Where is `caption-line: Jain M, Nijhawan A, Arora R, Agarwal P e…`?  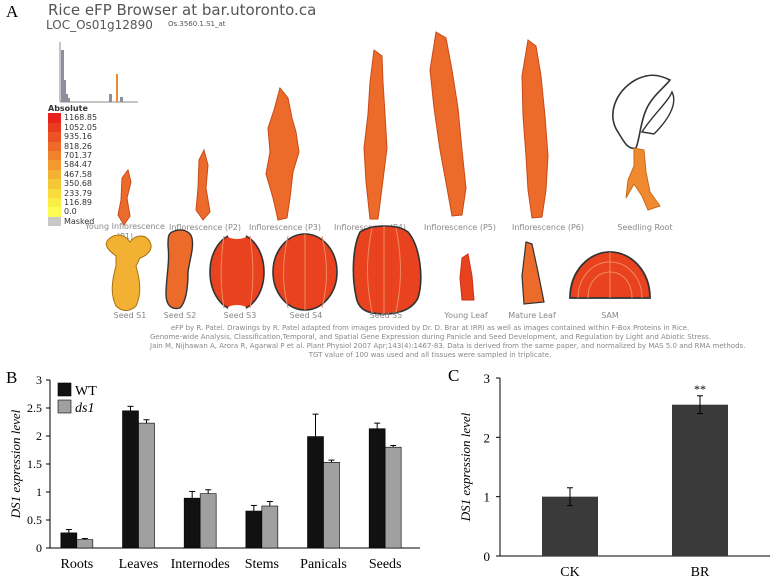 caption-line: Jain M, Nijhawan A, Arora R, Agarwal P e… is located at coordinates (448, 346).